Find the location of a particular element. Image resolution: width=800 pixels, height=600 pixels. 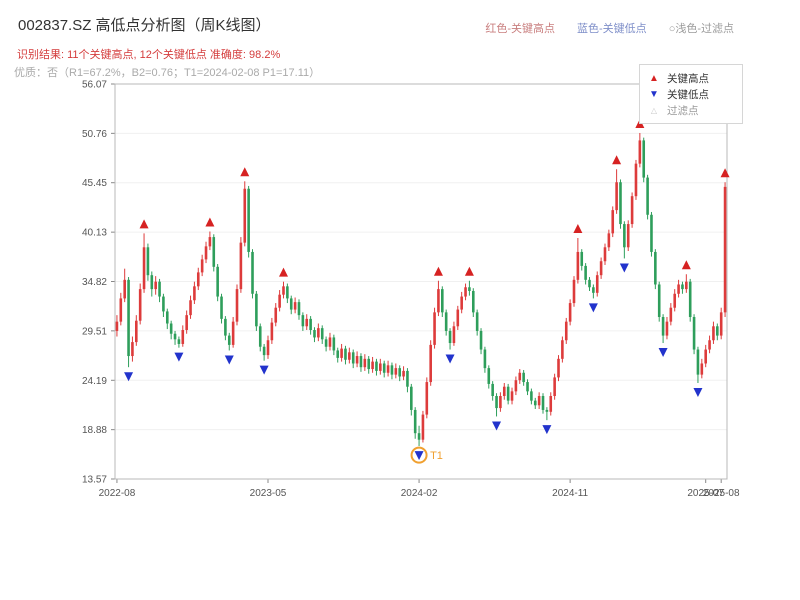

t1-annotation: T1 is located at coordinates (426, 455).